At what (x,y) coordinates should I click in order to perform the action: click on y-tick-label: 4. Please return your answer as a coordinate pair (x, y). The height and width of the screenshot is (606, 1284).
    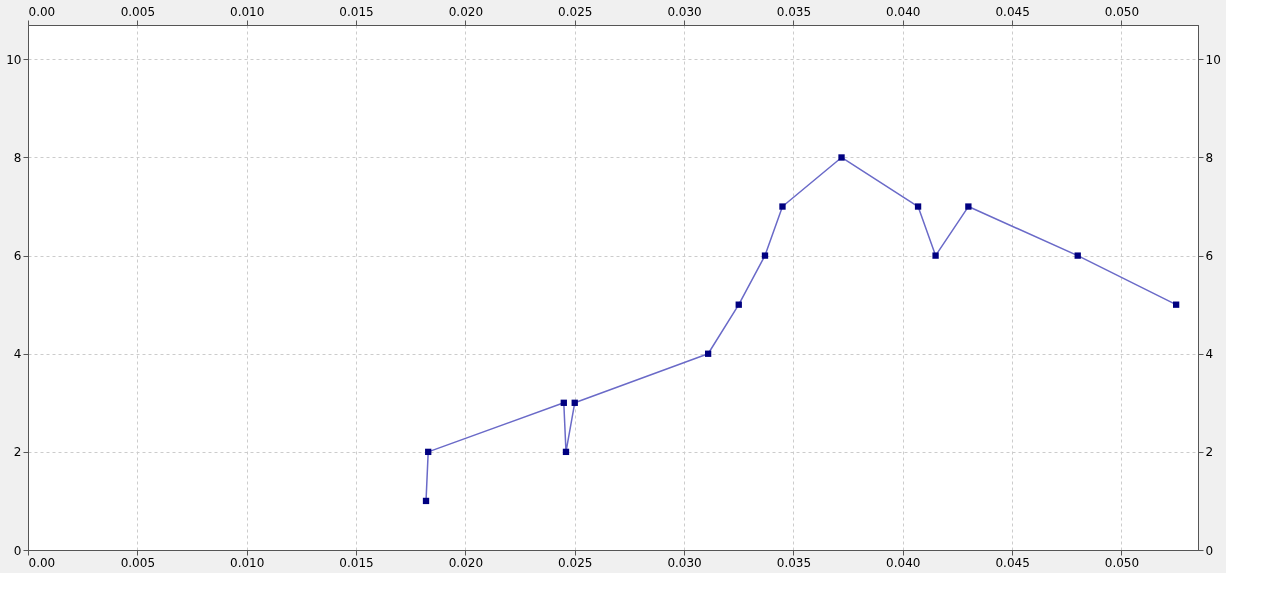
    Looking at the image, I should click on (17, 354).